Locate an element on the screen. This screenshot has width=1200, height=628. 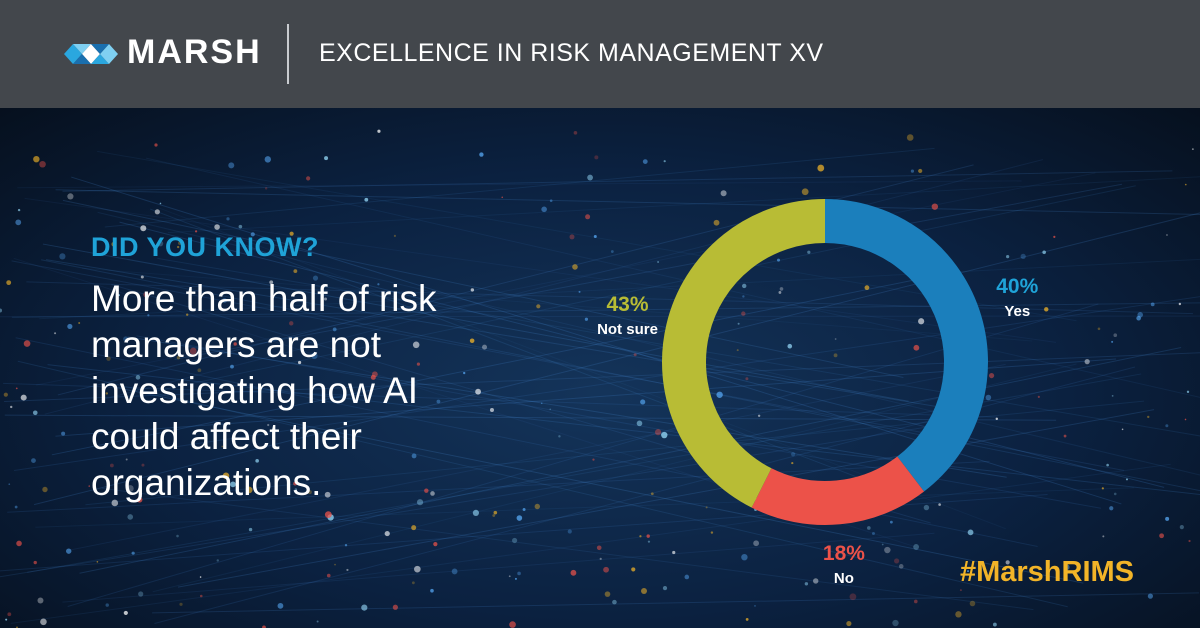
header-divider is located at coordinates (288, 54).